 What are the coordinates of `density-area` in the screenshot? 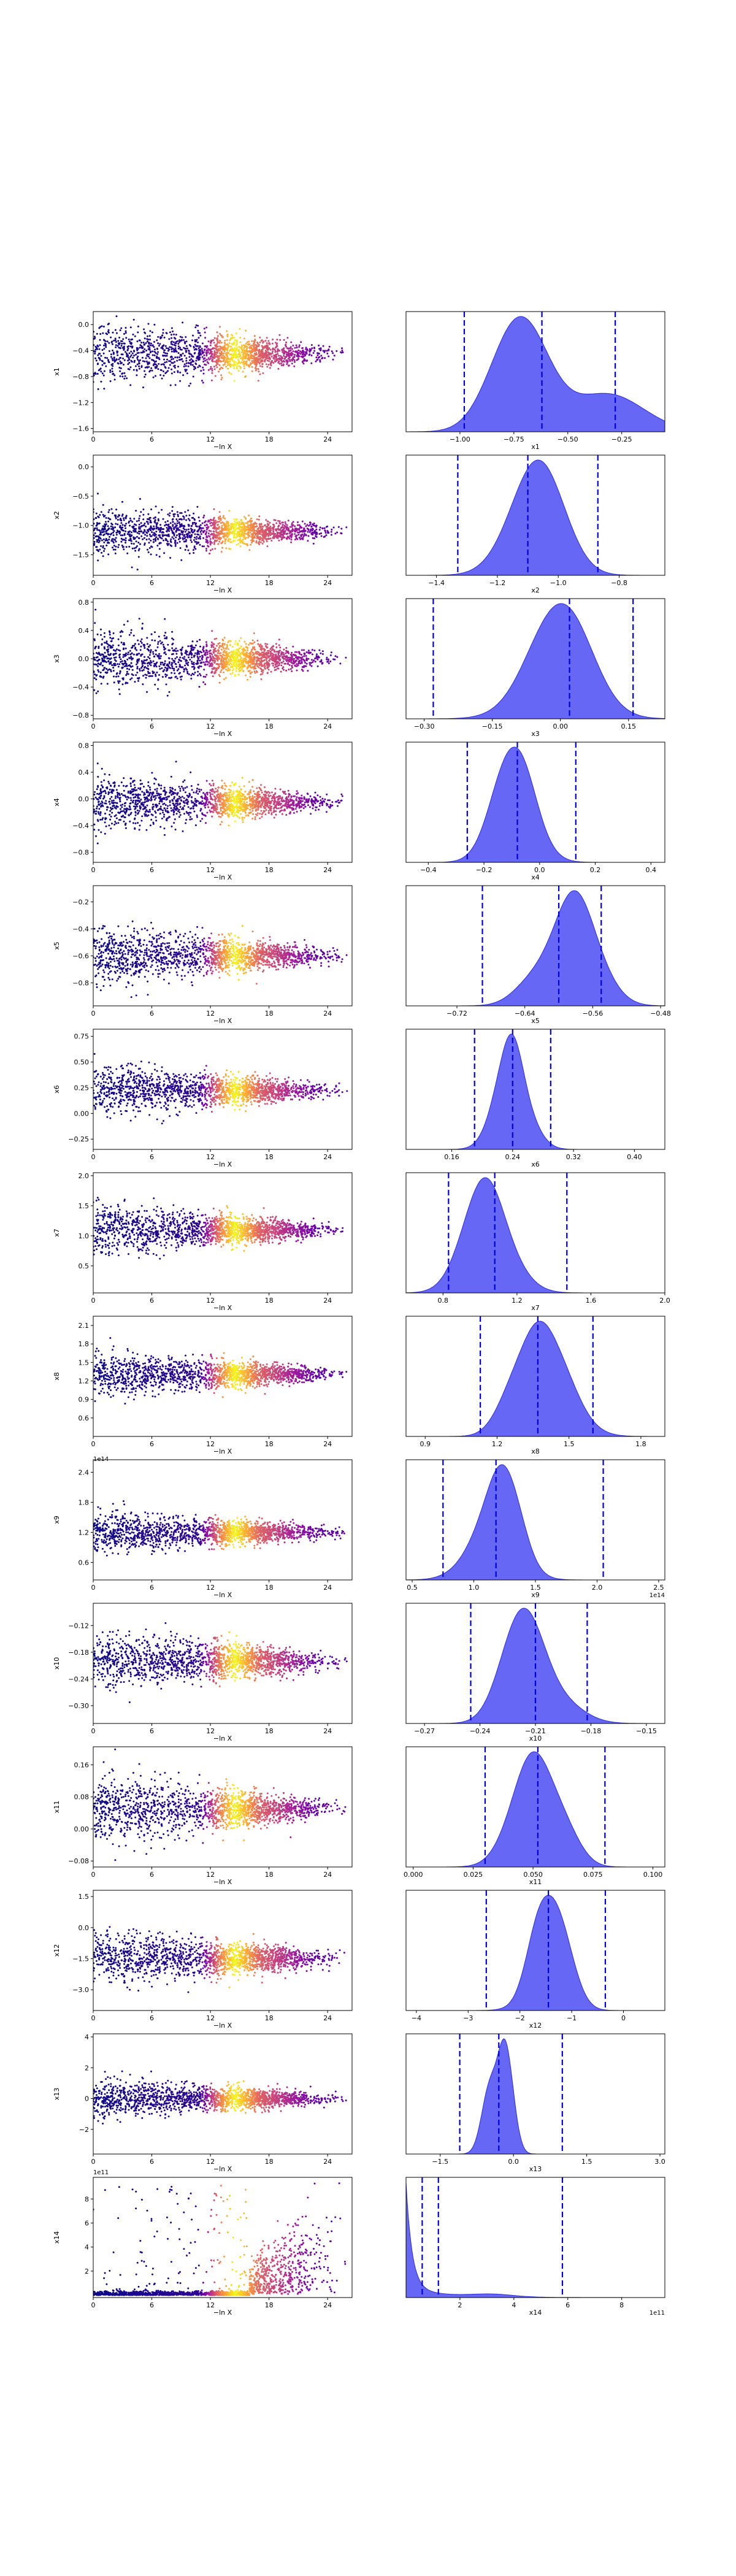 It's located at (535, 517).